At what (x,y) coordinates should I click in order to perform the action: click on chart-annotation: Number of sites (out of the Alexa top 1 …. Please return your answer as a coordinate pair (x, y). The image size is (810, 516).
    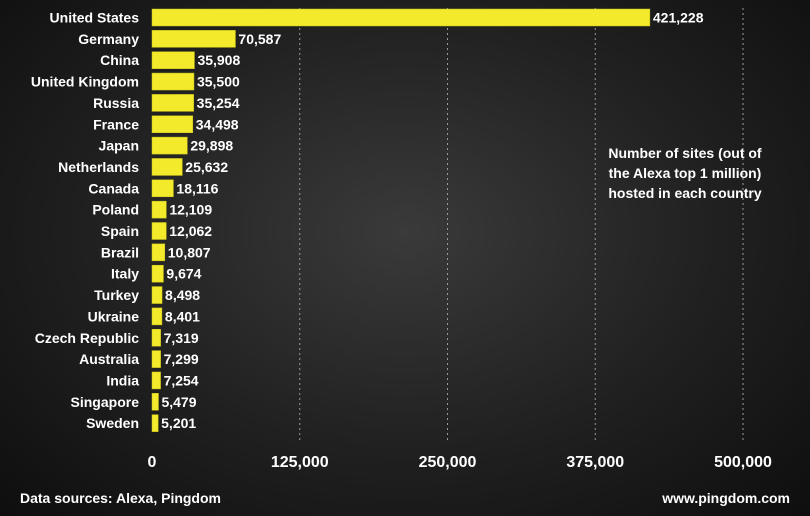
    Looking at the image, I should click on (685, 173).